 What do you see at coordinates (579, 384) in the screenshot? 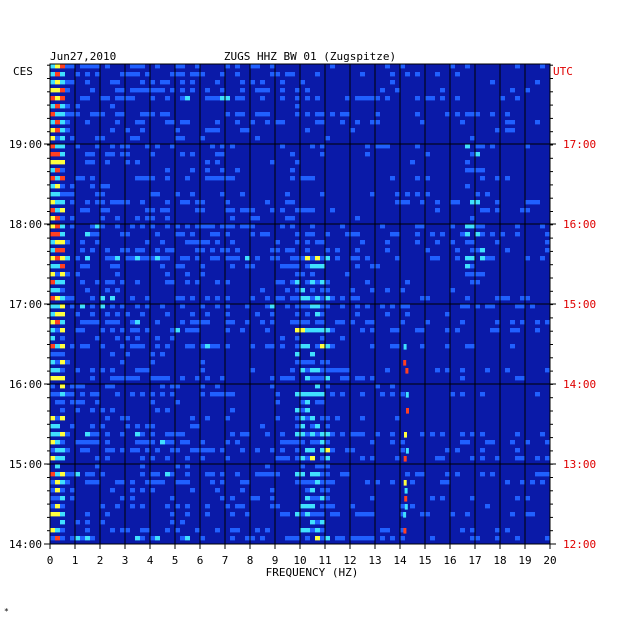
I see `right-tick-label: 14:00` at bounding box center [579, 384].